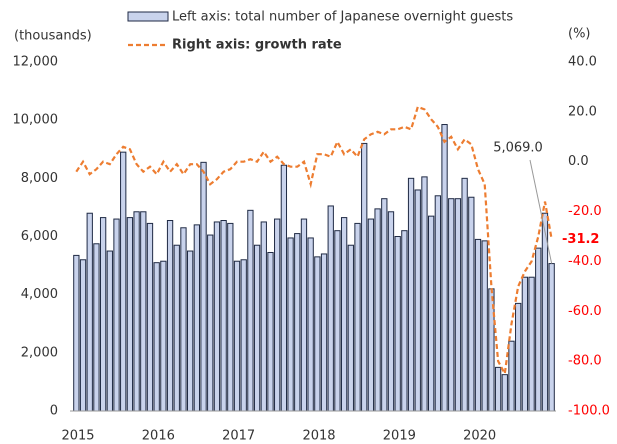 This screenshot has width=617, height=444. I want to click on data-label: -31.2, so click(580, 239).